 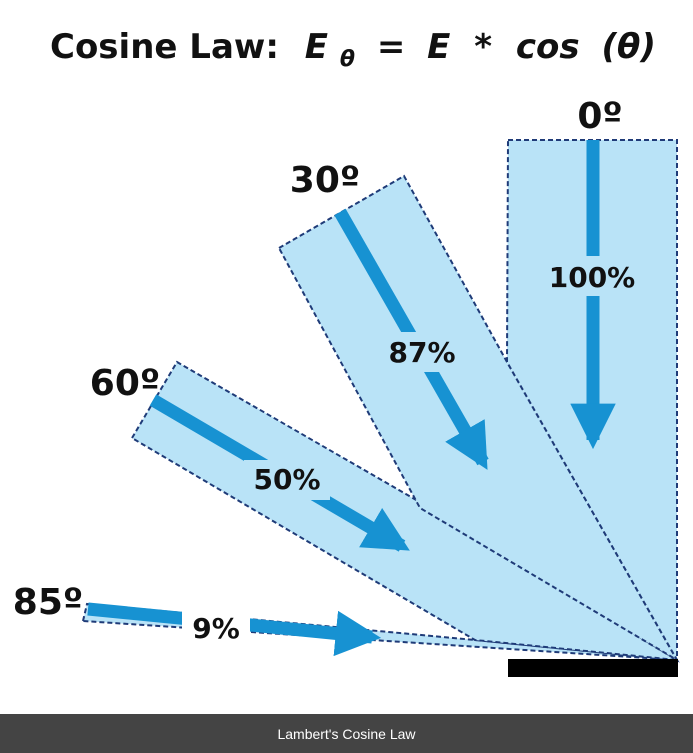 What do you see at coordinates (438, 47) in the screenshot?
I see `title-rhs-var: E` at bounding box center [438, 47].